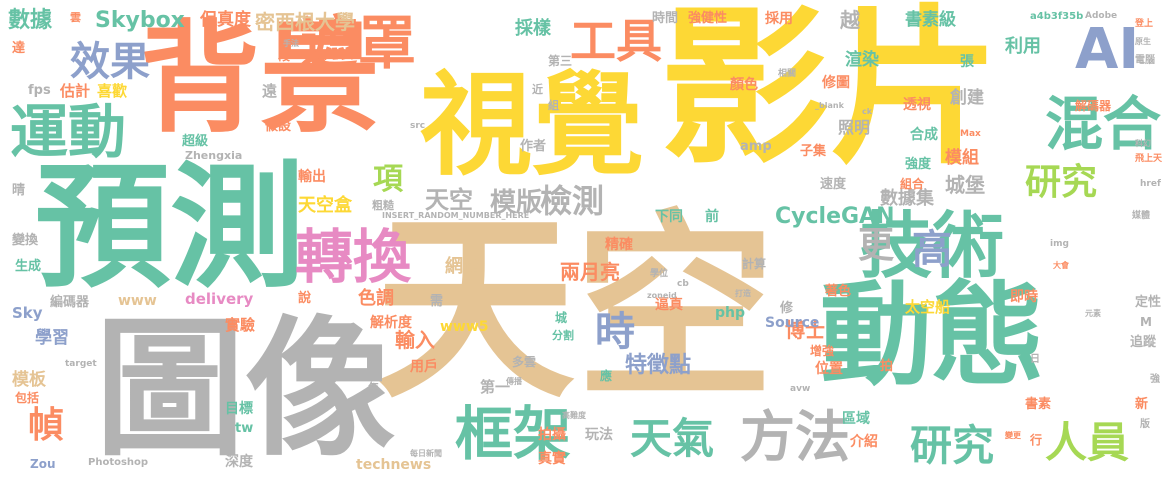 The height and width of the screenshot is (482, 1175). I want to click on word-登上: 登上, so click(1144, 24).